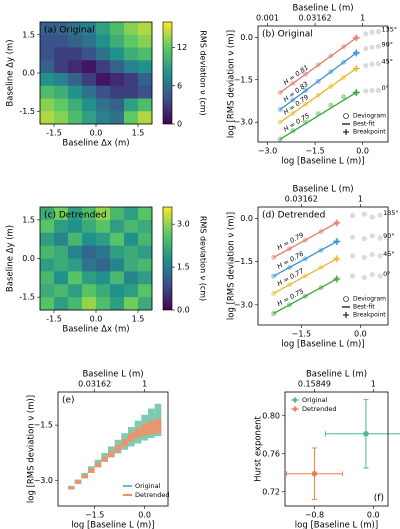  What do you see at coordinates (319, 409) in the screenshot?
I see `legend-label: Detrended` at bounding box center [319, 409].